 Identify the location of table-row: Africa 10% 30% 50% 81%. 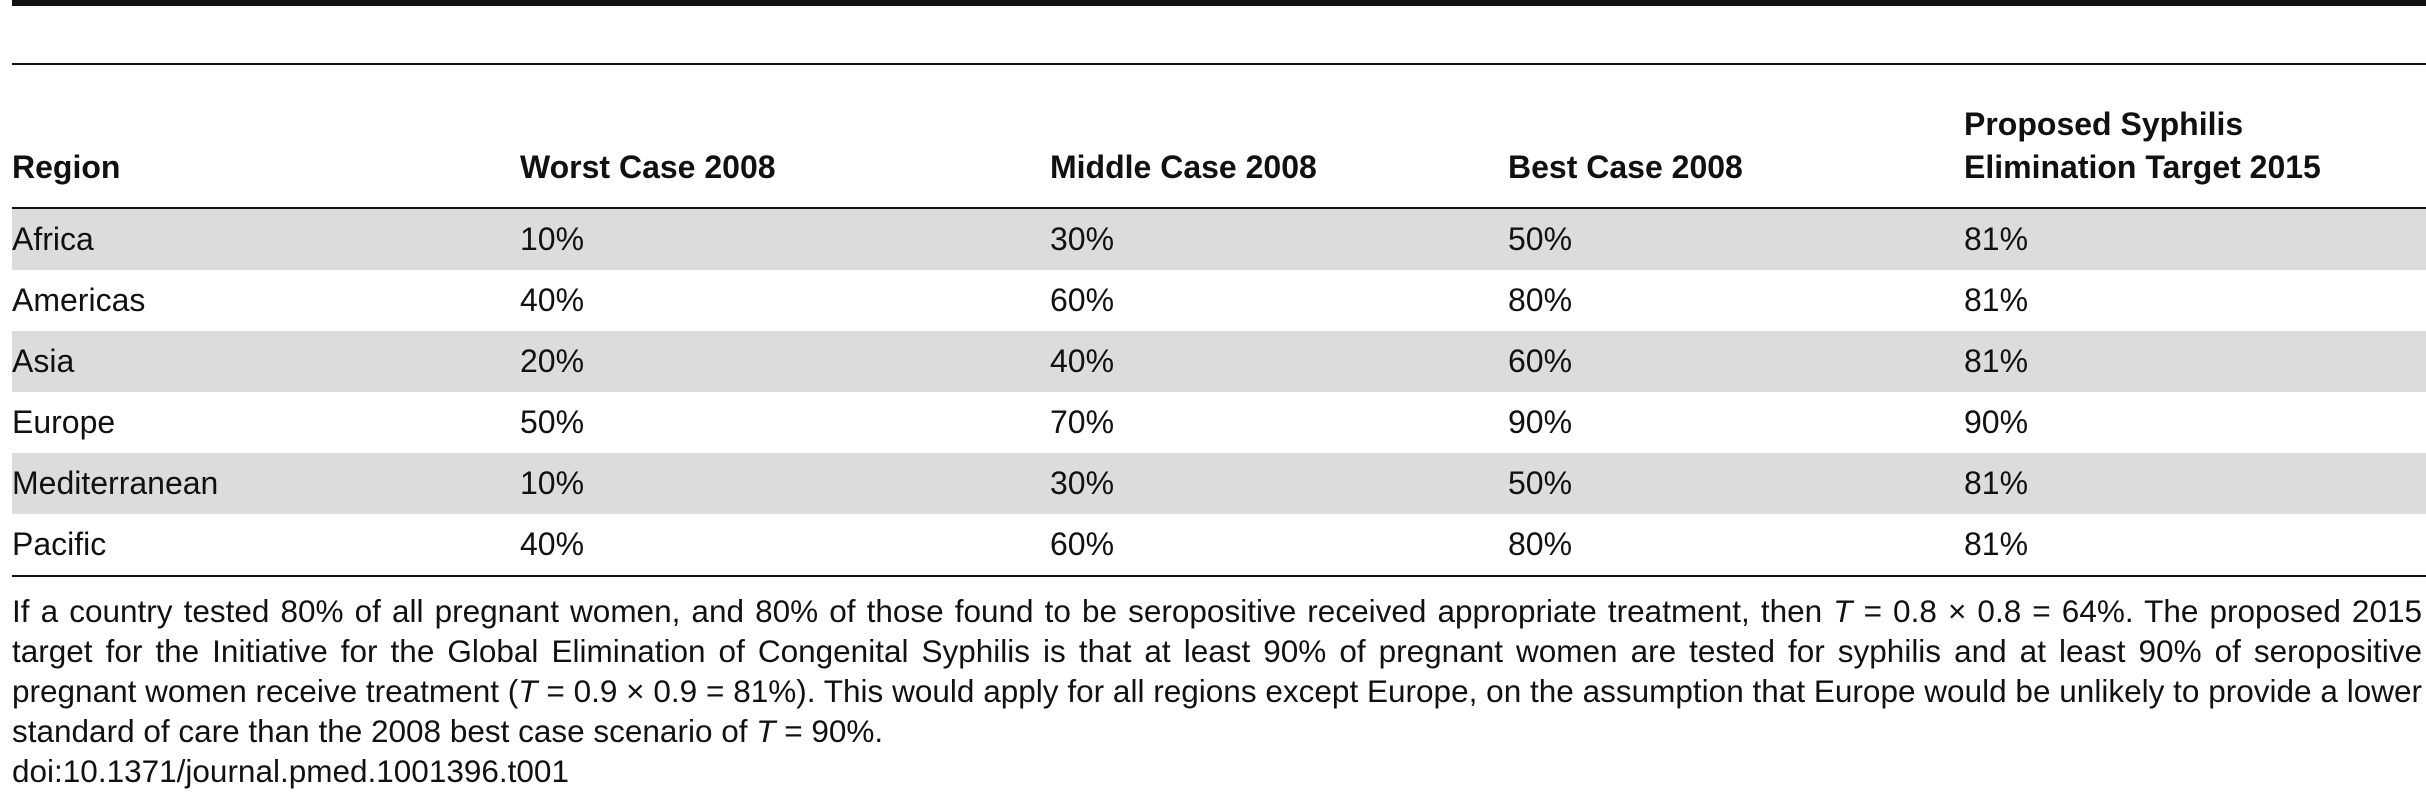
(1219, 239).